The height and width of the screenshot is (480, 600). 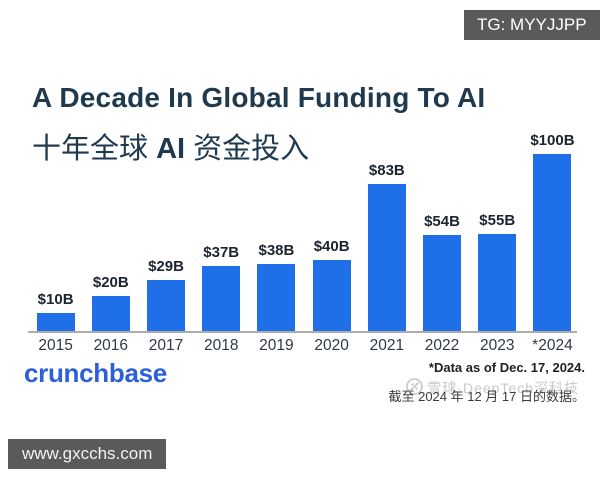 I want to click on chart-title-zh: 十年全球 AI 资金投入, so click(x=258, y=146).